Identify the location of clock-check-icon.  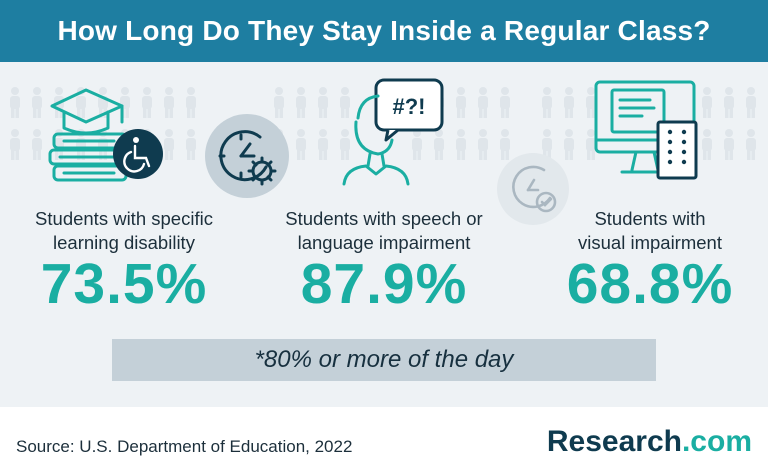
(533, 189).